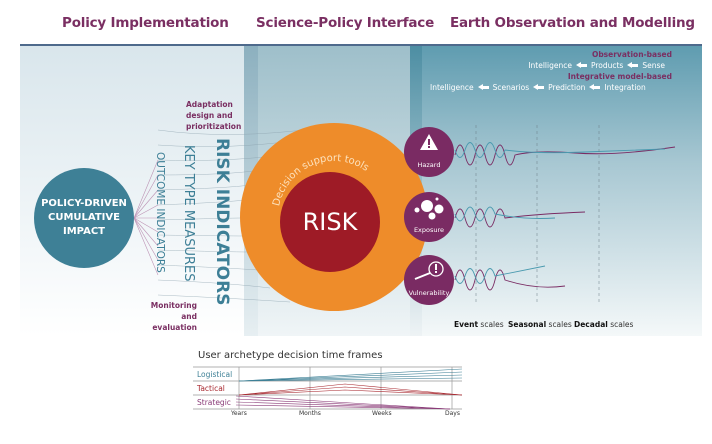  Describe the element at coordinates (209, 115) in the screenshot. I see `adaptation-line: design and` at that location.